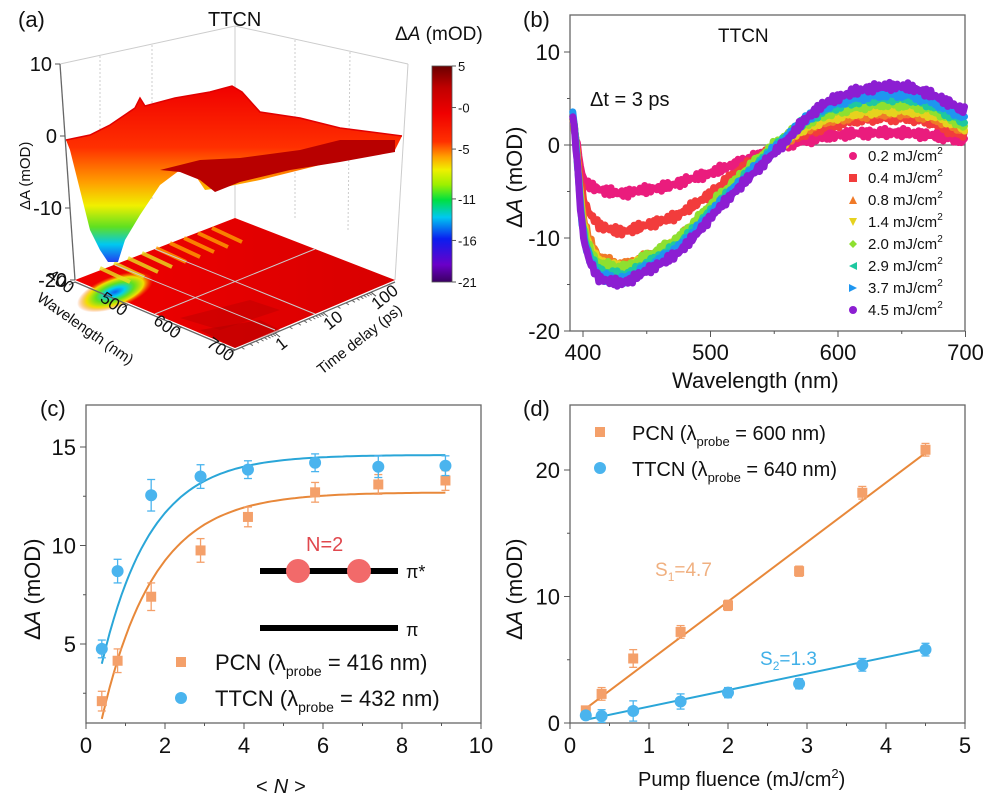 This screenshot has height=803, width=985. I want to click on y-tick-label-d: 10, so click(548, 597).